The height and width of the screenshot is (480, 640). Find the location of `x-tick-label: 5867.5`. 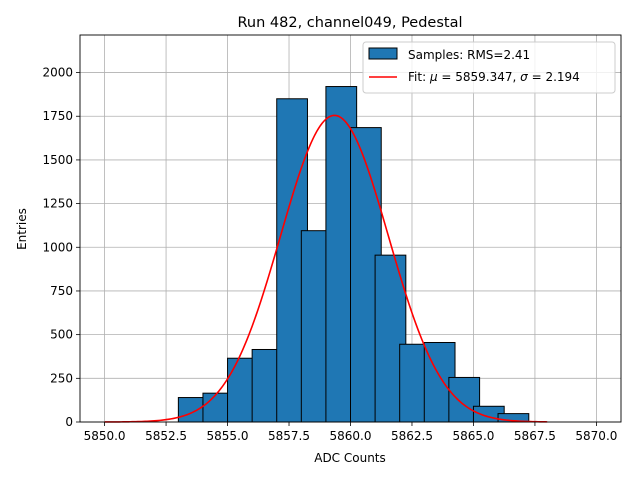

x-tick-label: 5867.5 is located at coordinates (535, 436).